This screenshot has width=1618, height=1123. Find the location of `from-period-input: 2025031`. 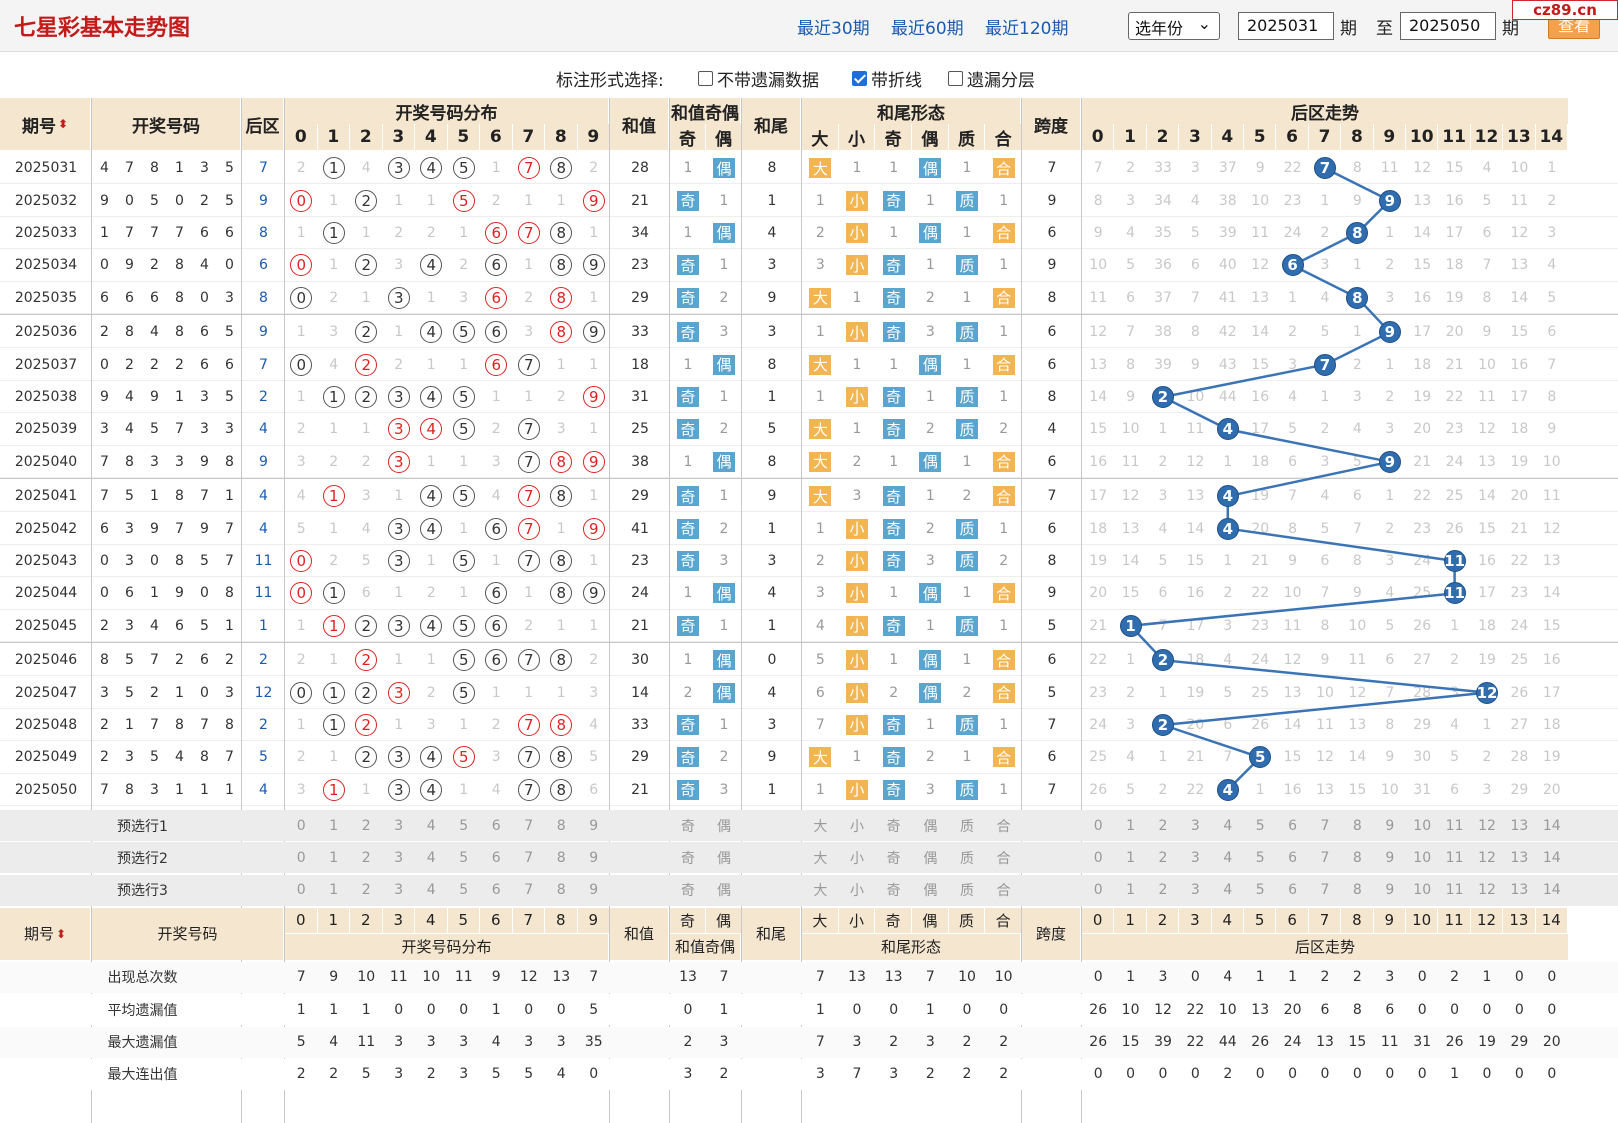

from-period-input: 2025031 is located at coordinates (1286, 26).